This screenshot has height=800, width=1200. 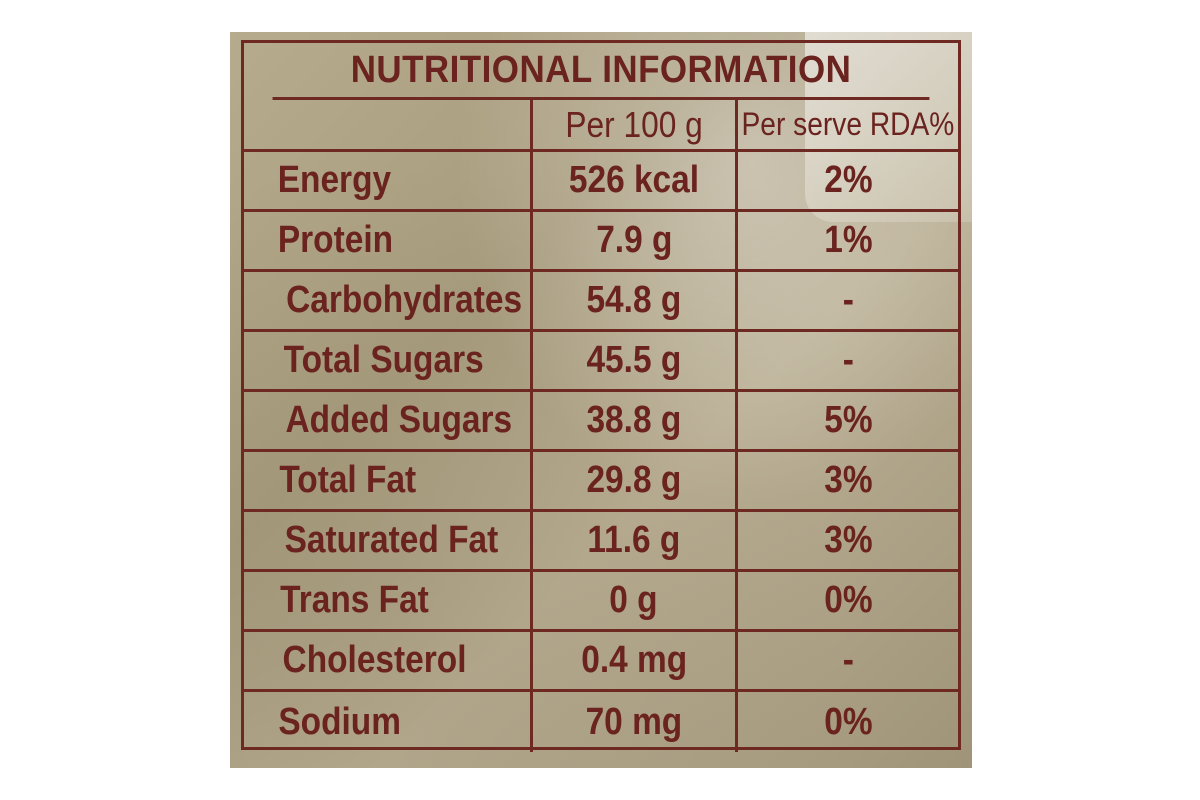 I want to click on header-nutrient, so click(x=388, y=124).